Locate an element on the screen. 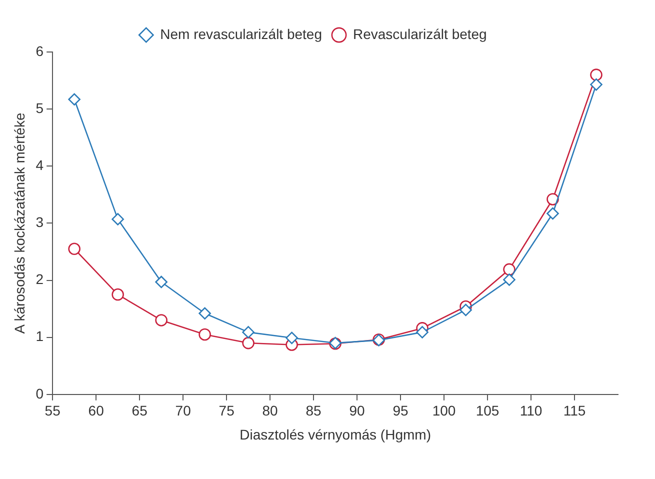 Image resolution: width=655 pixels, height=479 pixels. x-tick-label: 75 is located at coordinates (226, 410).